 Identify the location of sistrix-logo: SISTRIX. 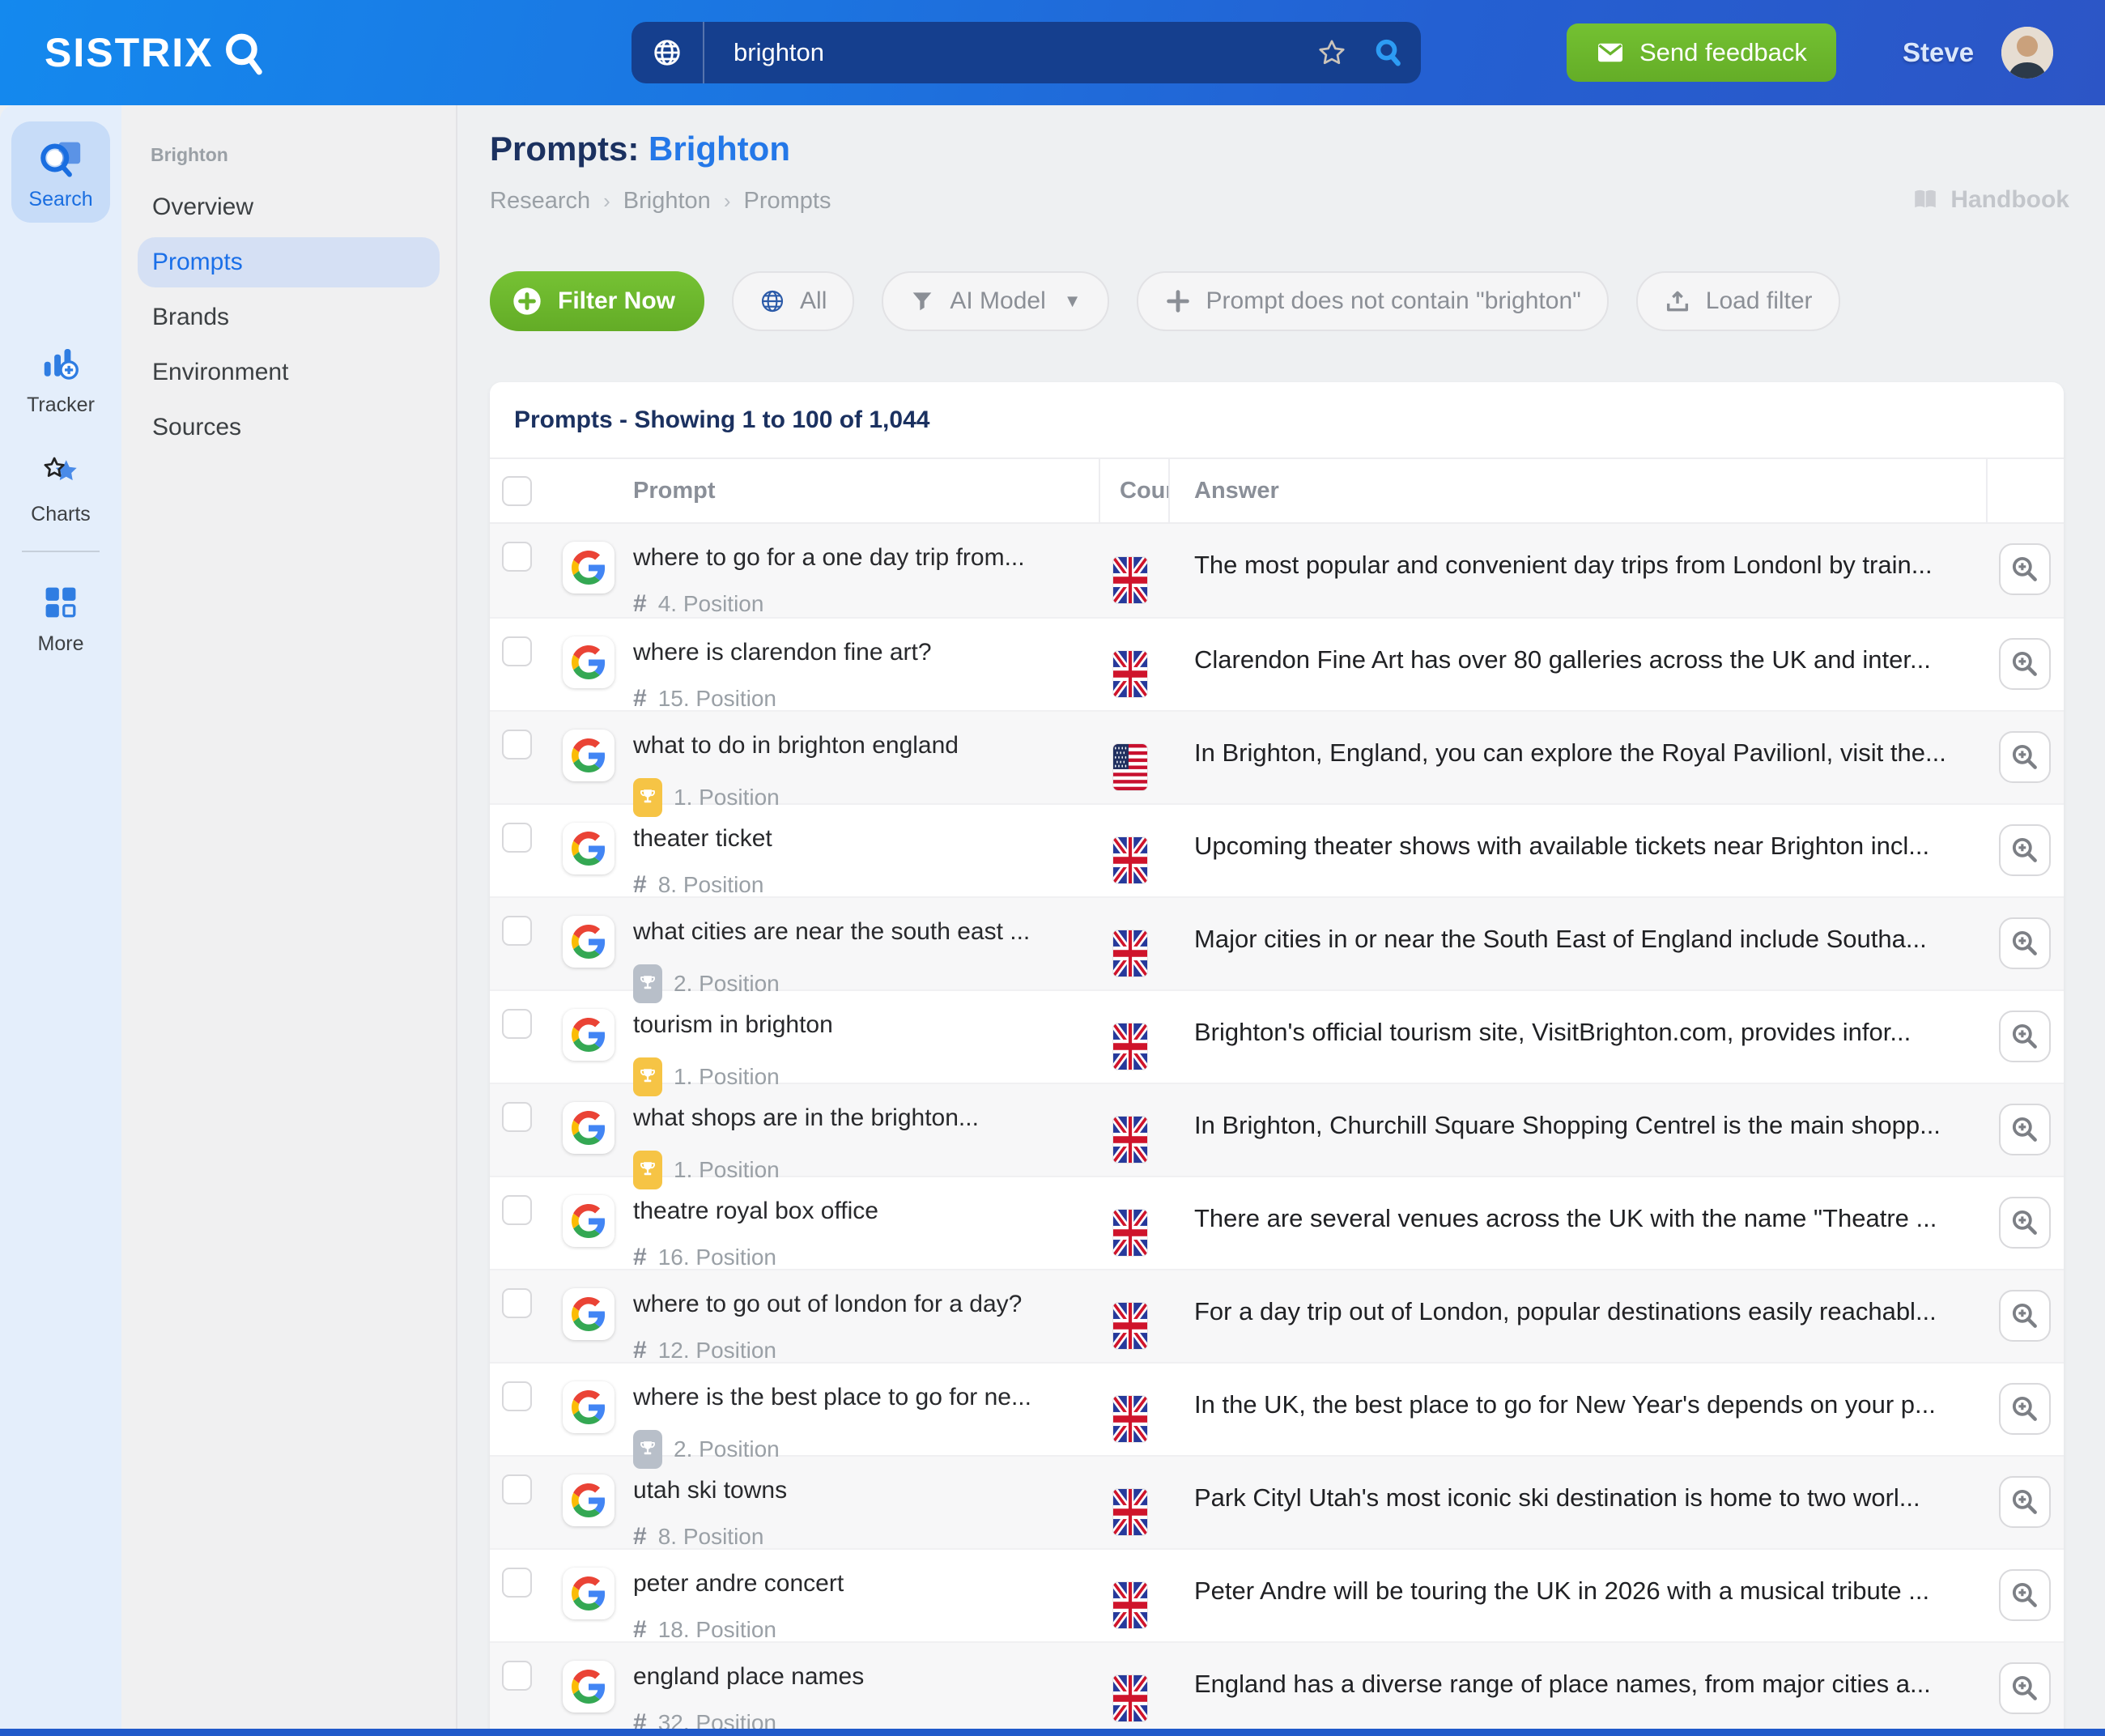
(156, 53).